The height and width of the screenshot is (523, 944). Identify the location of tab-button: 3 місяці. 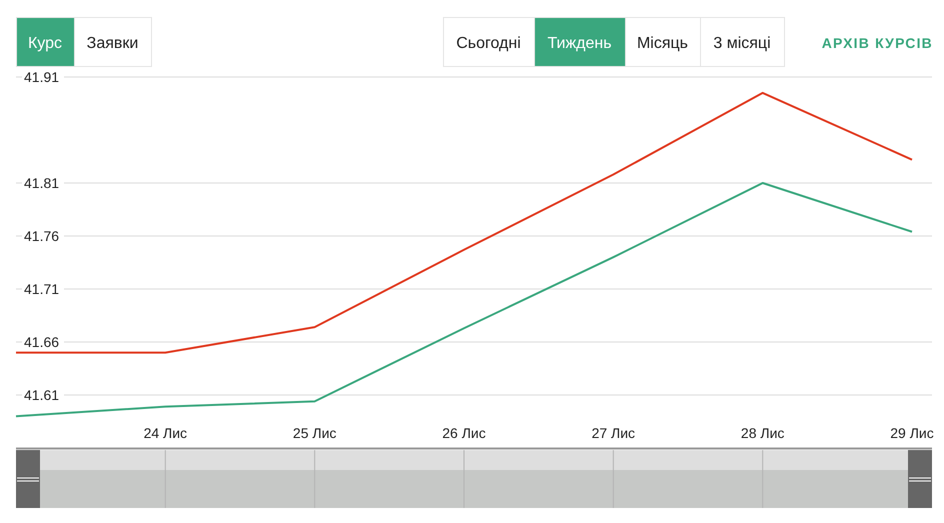
(742, 42).